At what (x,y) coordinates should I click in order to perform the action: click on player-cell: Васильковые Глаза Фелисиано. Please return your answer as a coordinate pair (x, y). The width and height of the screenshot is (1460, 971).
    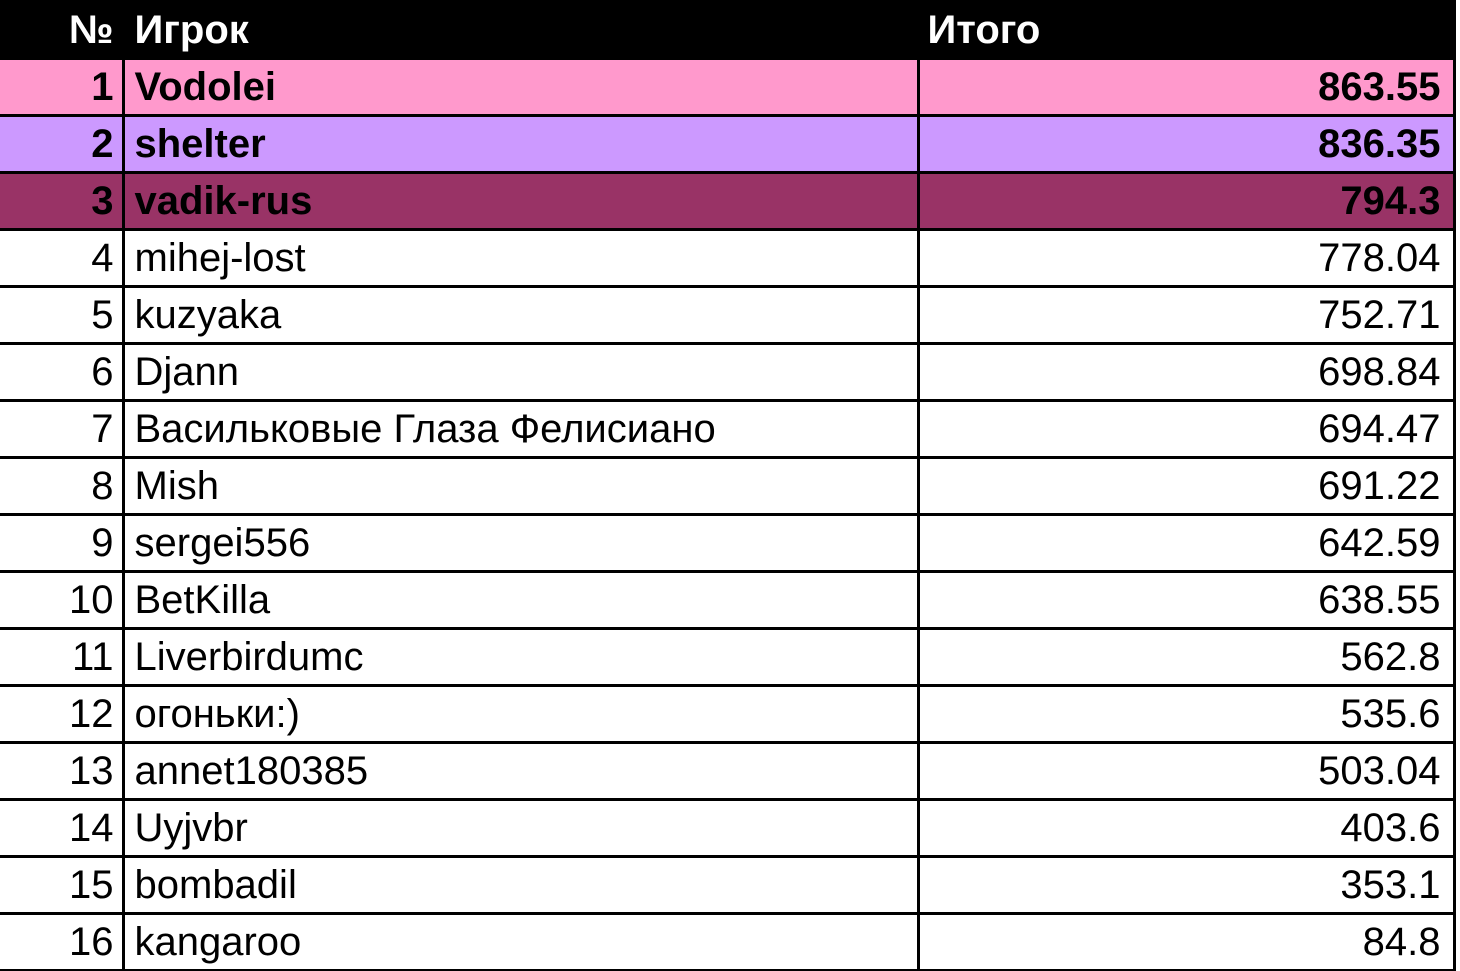
    Looking at the image, I should click on (520, 429).